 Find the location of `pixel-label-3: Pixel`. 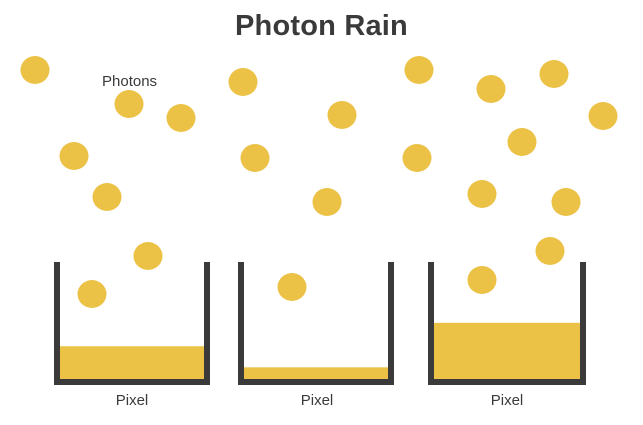

pixel-label-3: Pixel is located at coordinates (507, 400).